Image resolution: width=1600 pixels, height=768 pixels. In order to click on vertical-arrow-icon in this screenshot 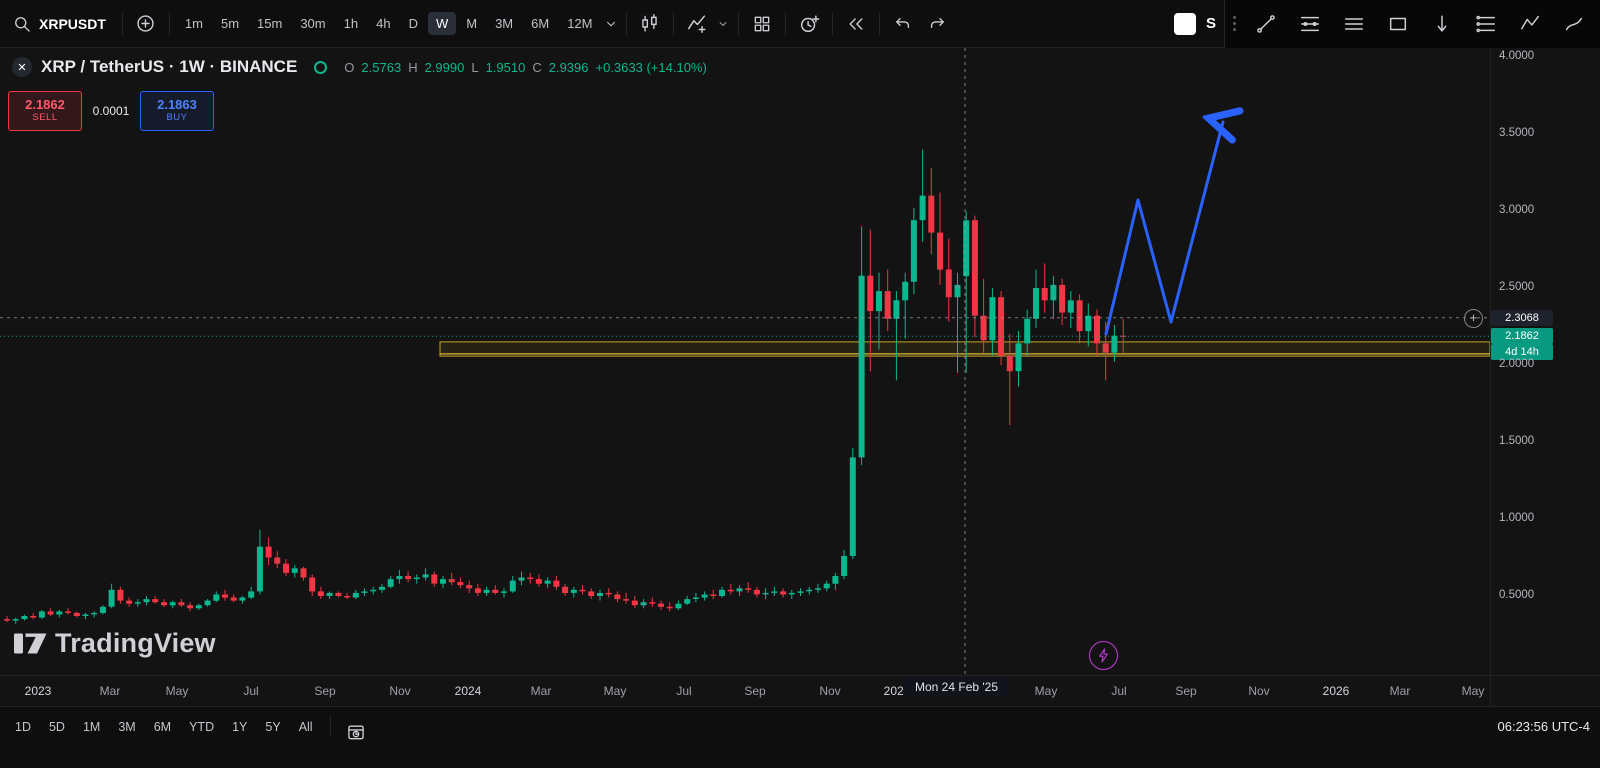, I will do `click(1442, 23)`.